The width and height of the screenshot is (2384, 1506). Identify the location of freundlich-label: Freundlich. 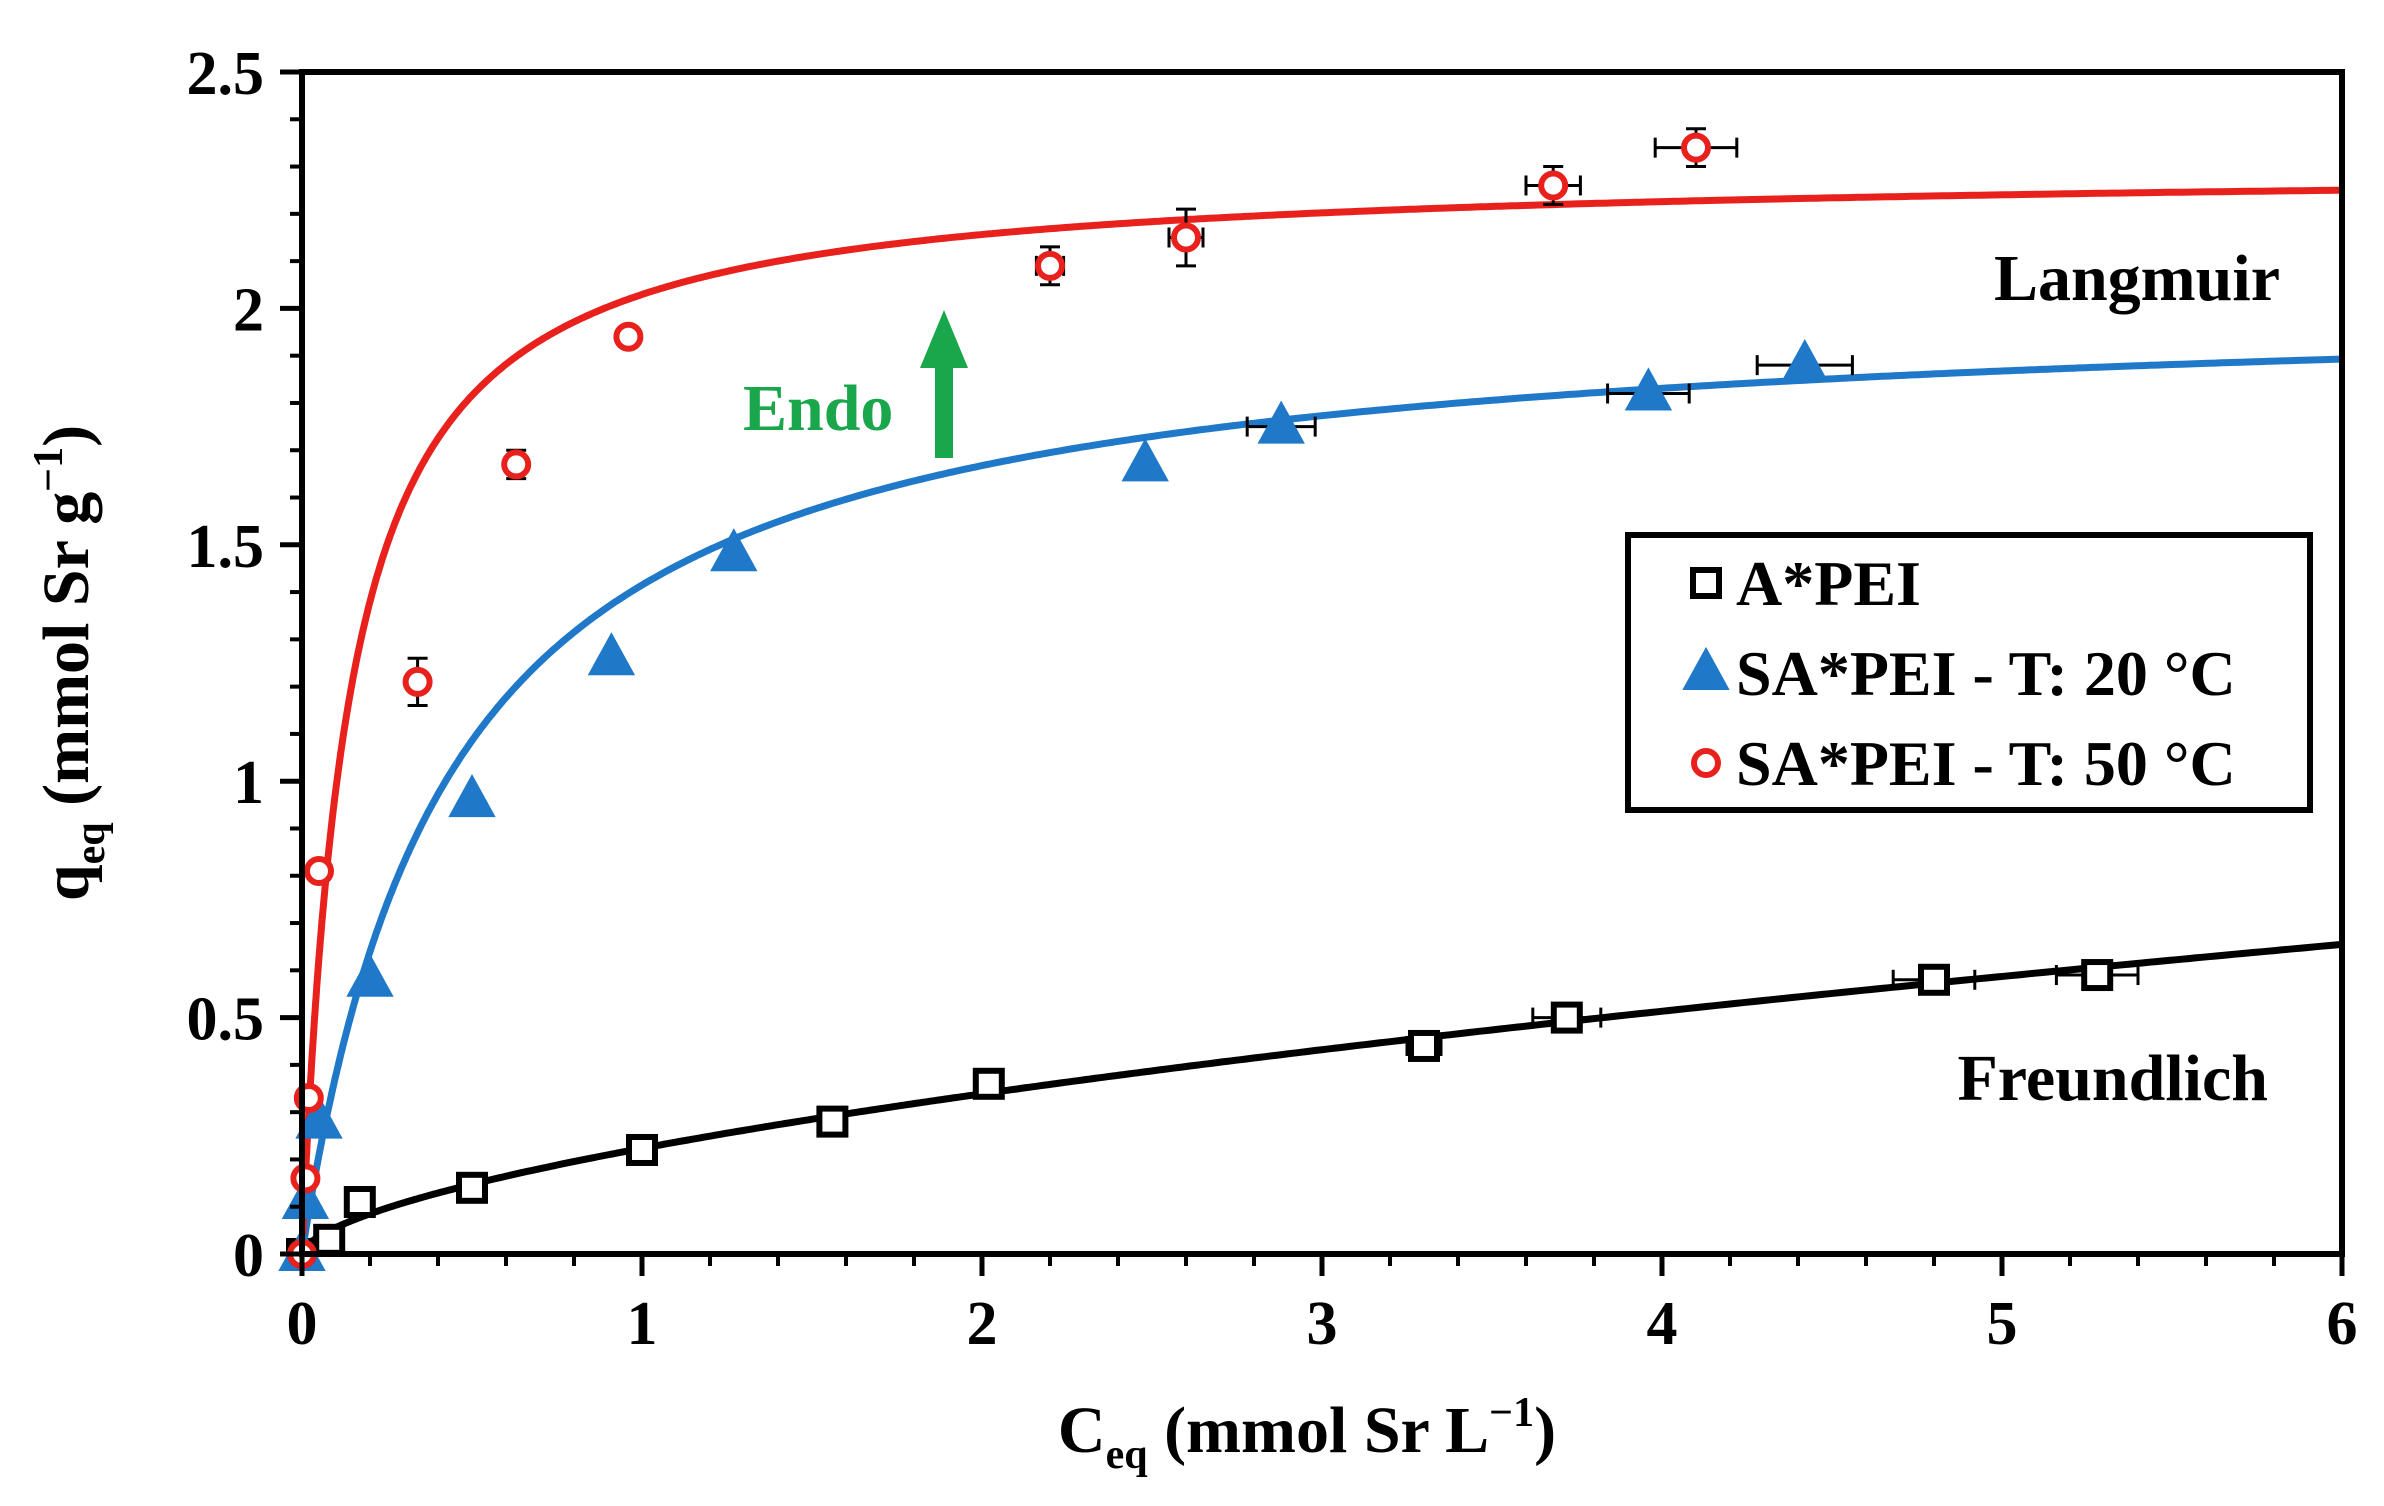
(2112, 1078).